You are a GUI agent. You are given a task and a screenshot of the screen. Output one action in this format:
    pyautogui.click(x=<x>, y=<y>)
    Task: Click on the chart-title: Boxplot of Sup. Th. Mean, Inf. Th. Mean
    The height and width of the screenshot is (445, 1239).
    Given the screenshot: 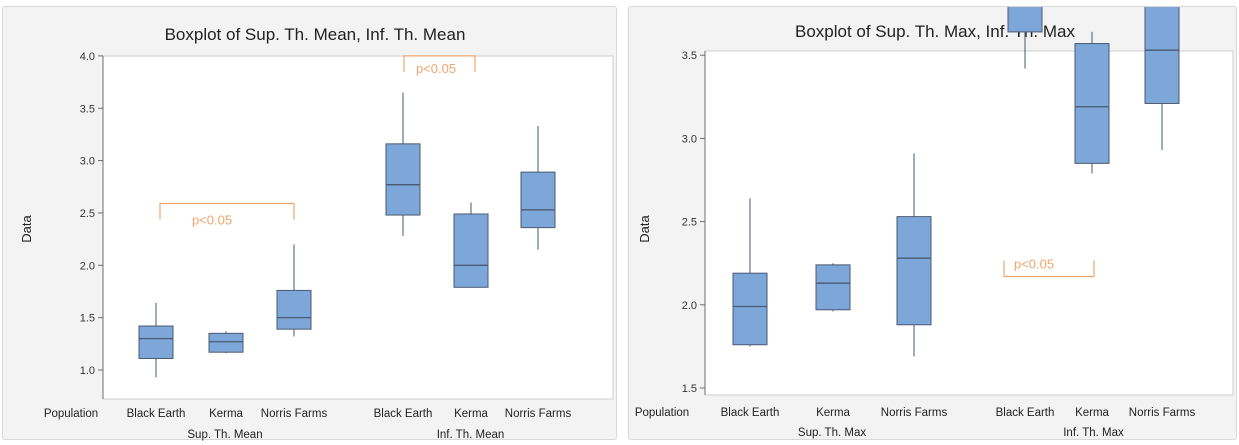 What is the action you would take?
    pyautogui.click(x=315, y=34)
    